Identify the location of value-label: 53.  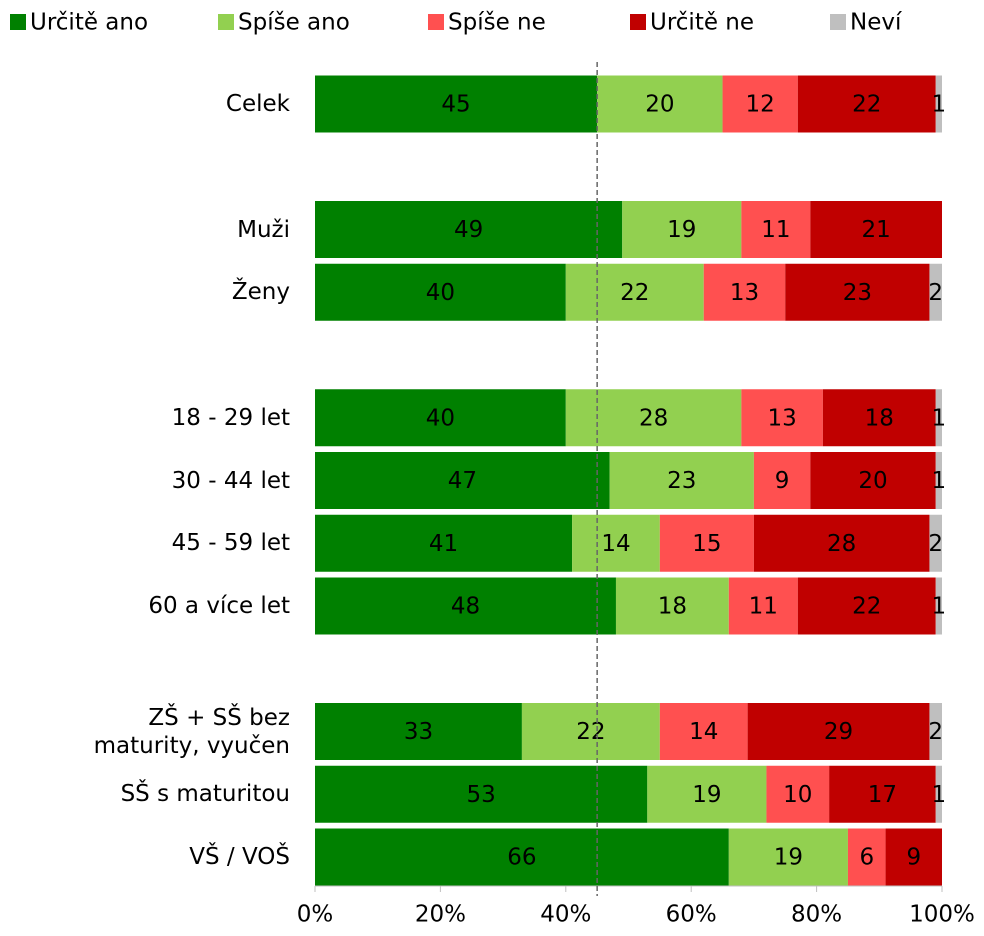
(481, 795).